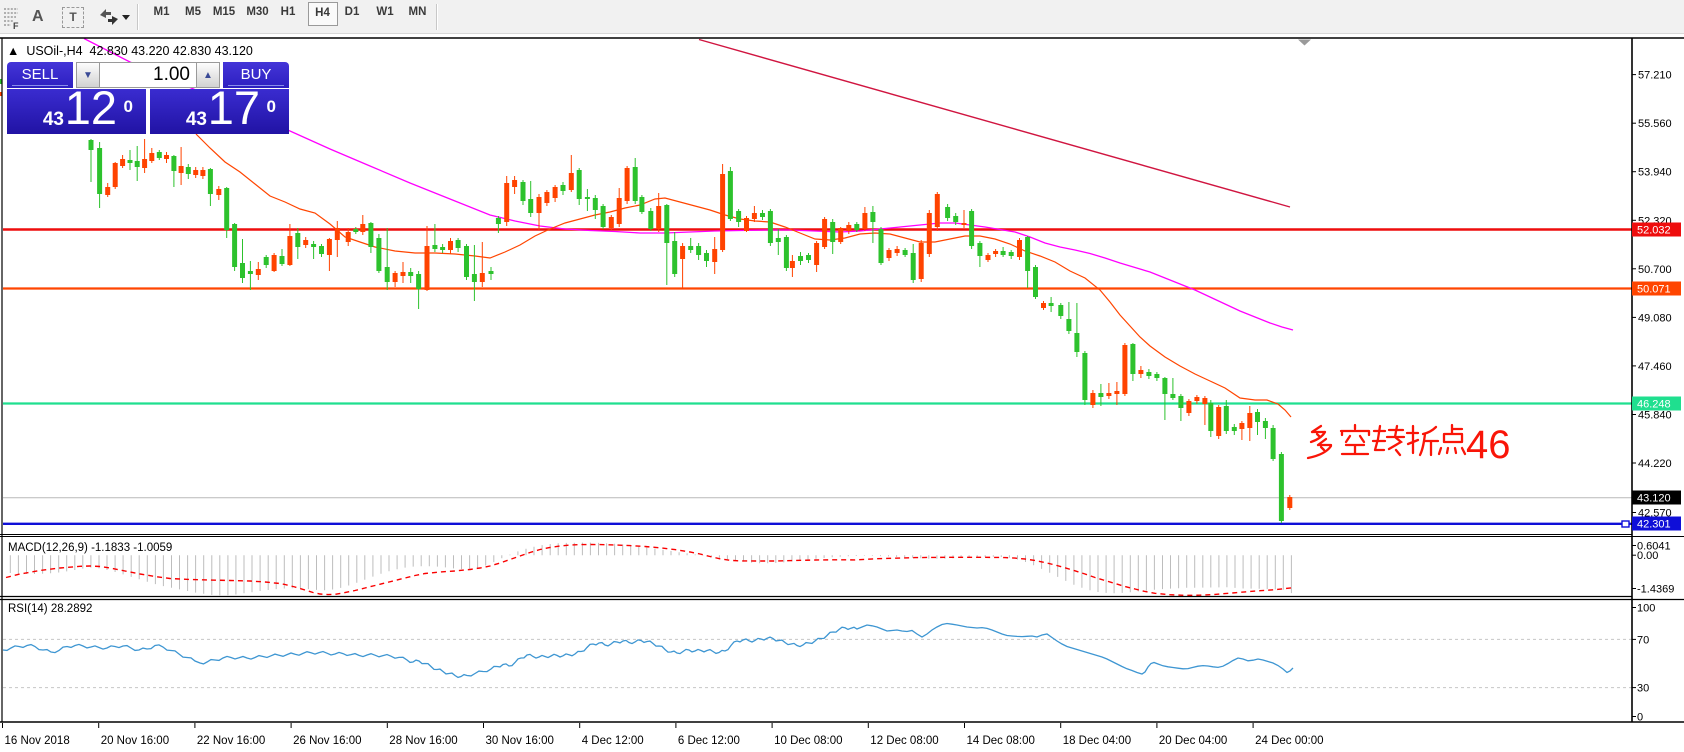  What do you see at coordinates (50, 609) in the screenshot?
I see `svg-text: RSI(14) 28.2892` at bounding box center [50, 609].